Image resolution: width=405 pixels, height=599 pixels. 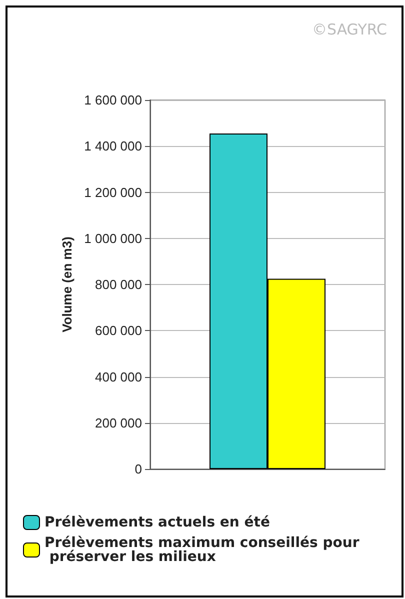 I want to click on legend-label: Prélèvements maximum conseillés pour préserver les milieux, so click(x=202, y=550).